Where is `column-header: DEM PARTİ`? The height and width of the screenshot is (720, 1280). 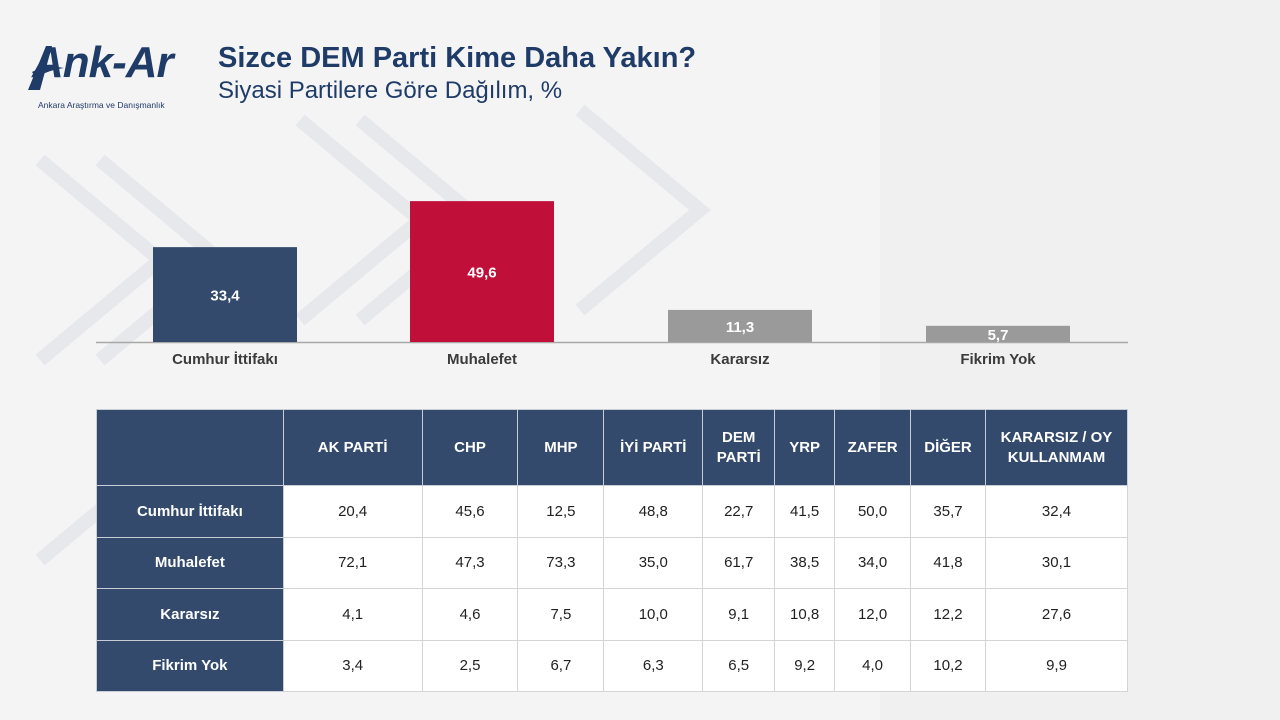 column-header: DEM PARTİ is located at coordinates (739, 447).